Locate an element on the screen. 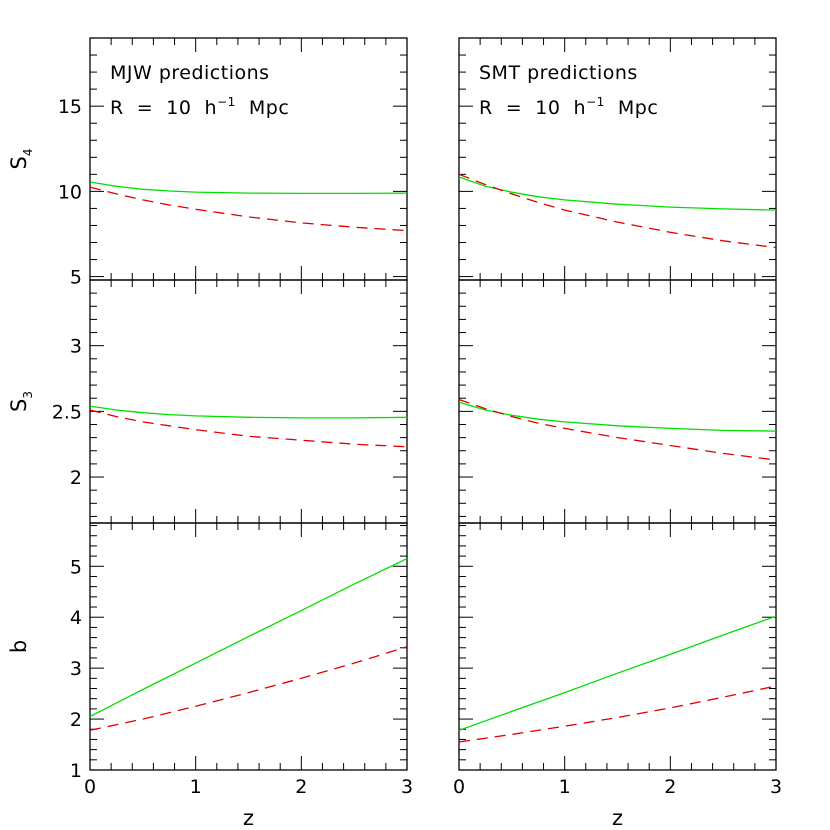 This screenshot has width=830, height=830. y-axis-label: S4 is located at coordinates (21, 159).